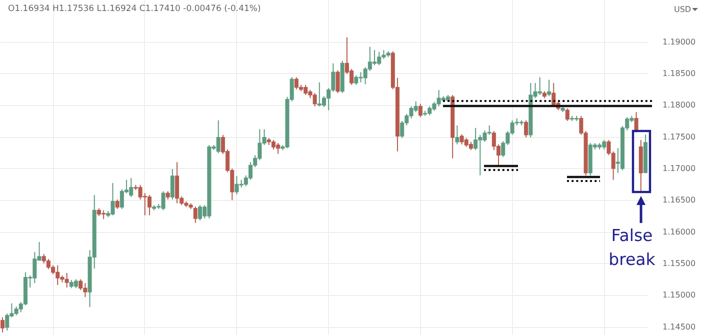 The height and width of the screenshot is (335, 720). Describe the element at coordinates (679, 137) in the screenshot. I see `y-tick-label: 1.17500` at that location.